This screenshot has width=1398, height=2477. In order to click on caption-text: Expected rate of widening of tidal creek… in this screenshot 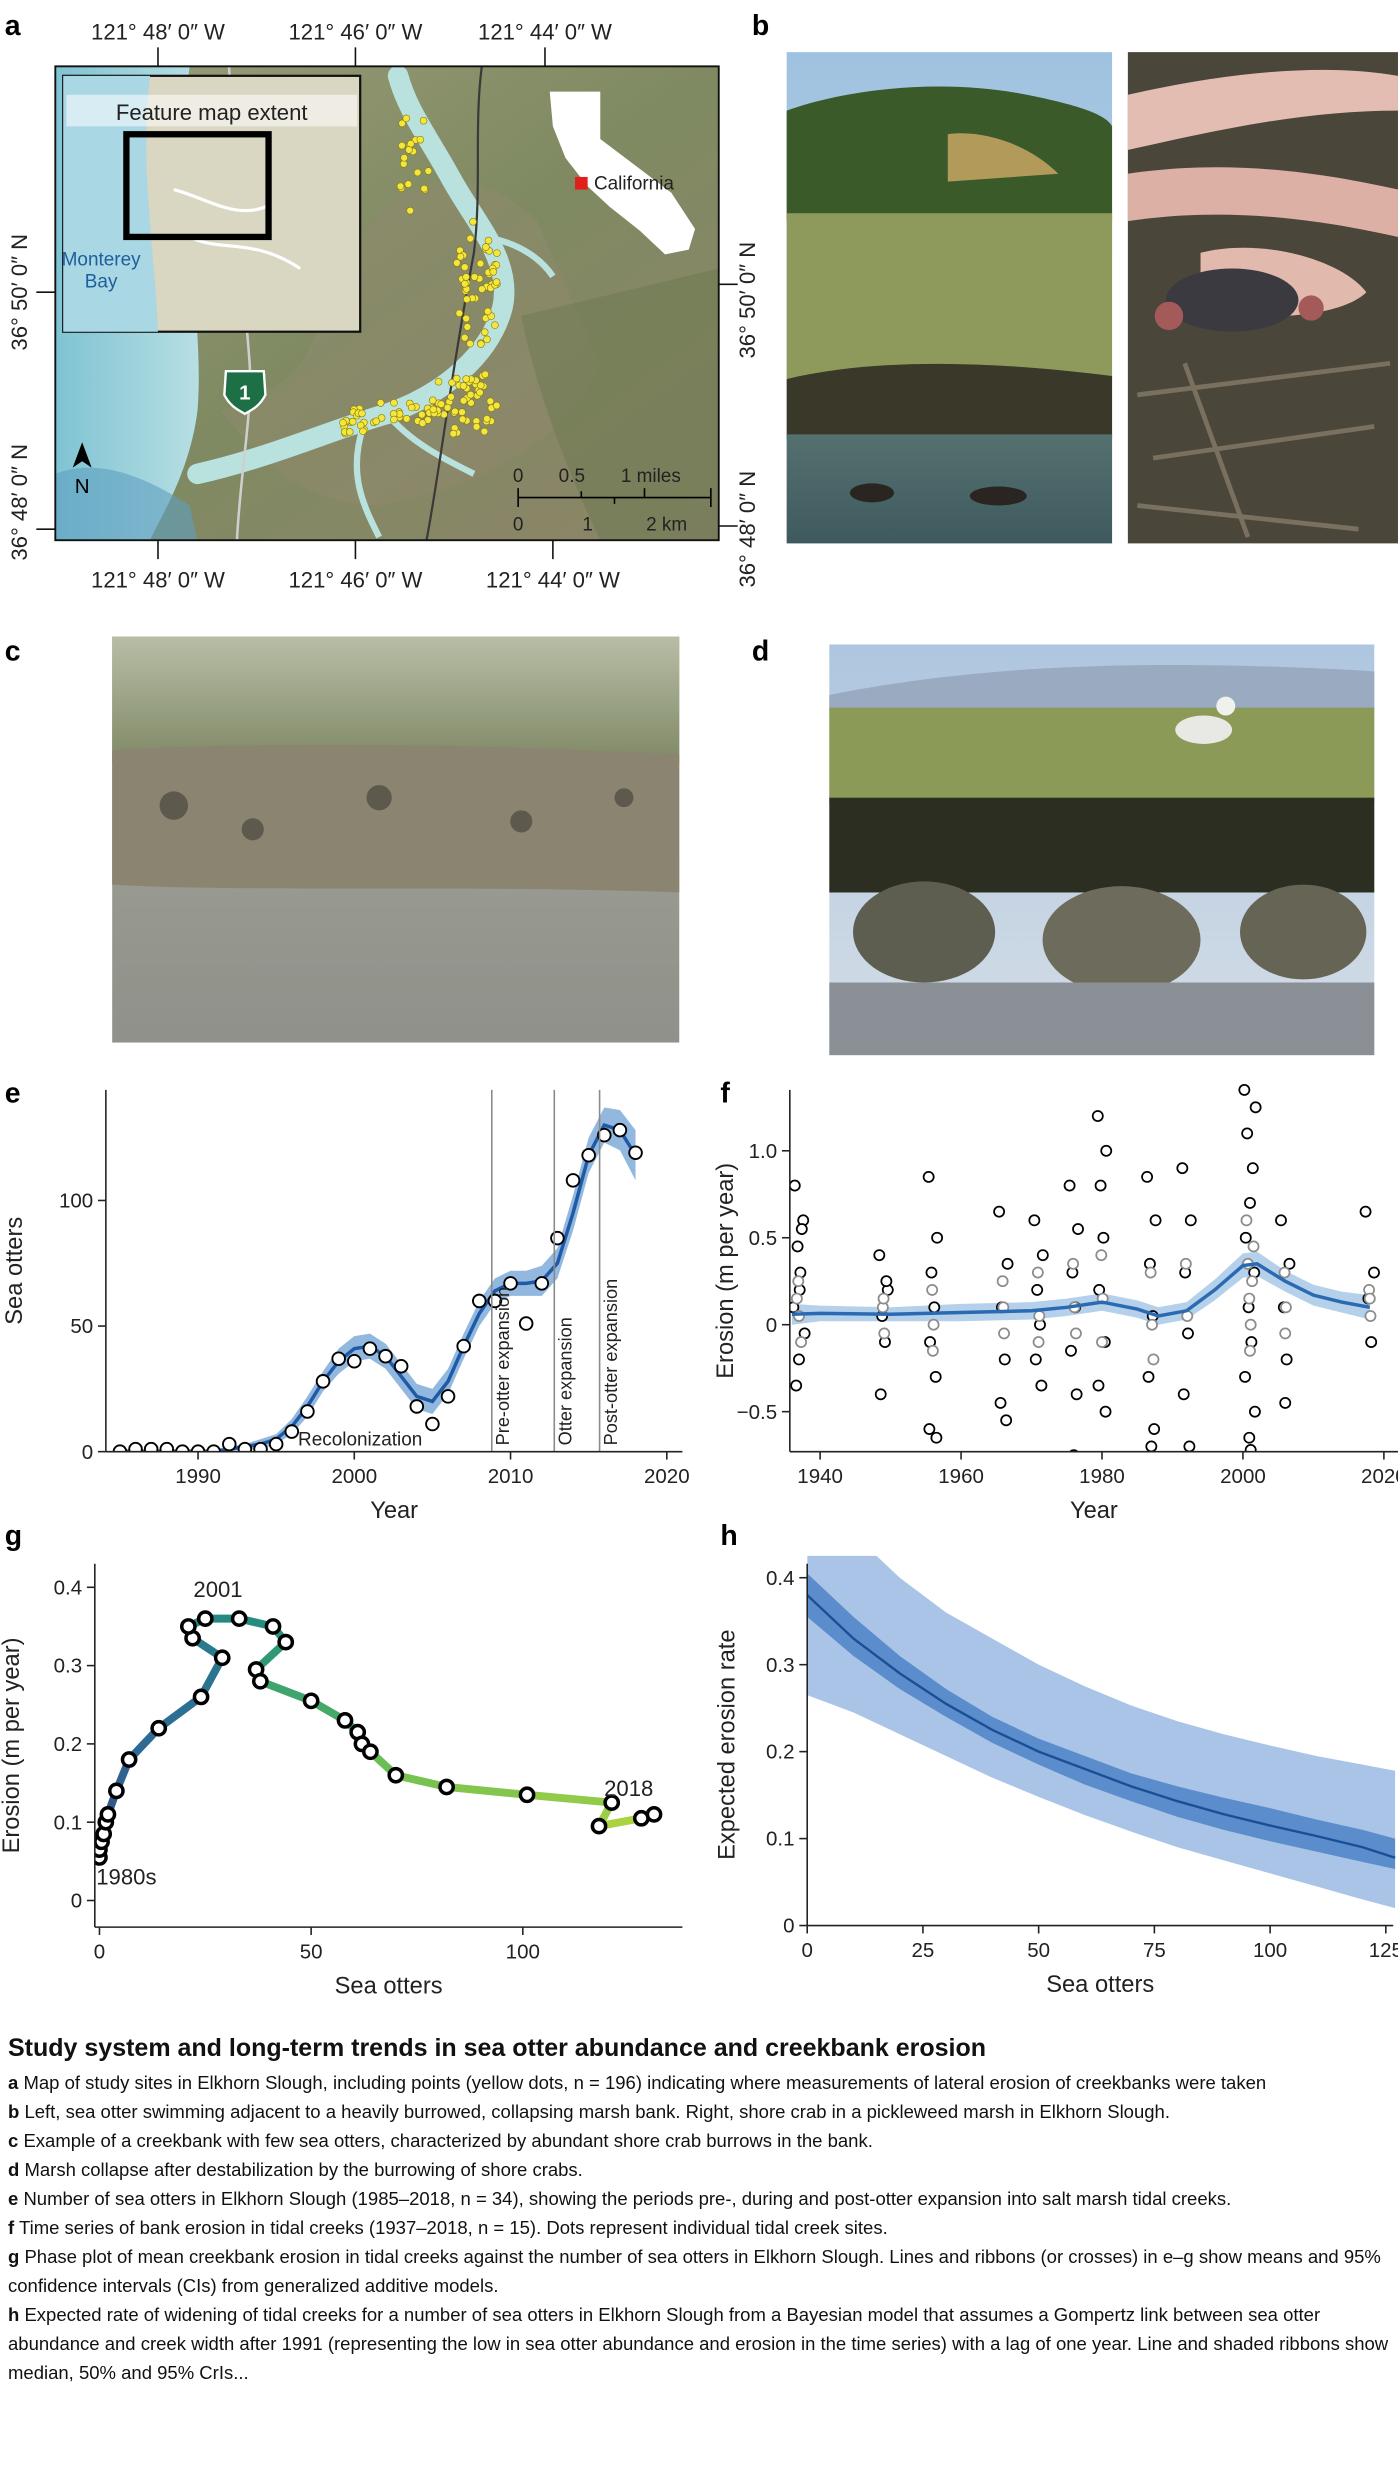, I will do `click(698, 2343)`.